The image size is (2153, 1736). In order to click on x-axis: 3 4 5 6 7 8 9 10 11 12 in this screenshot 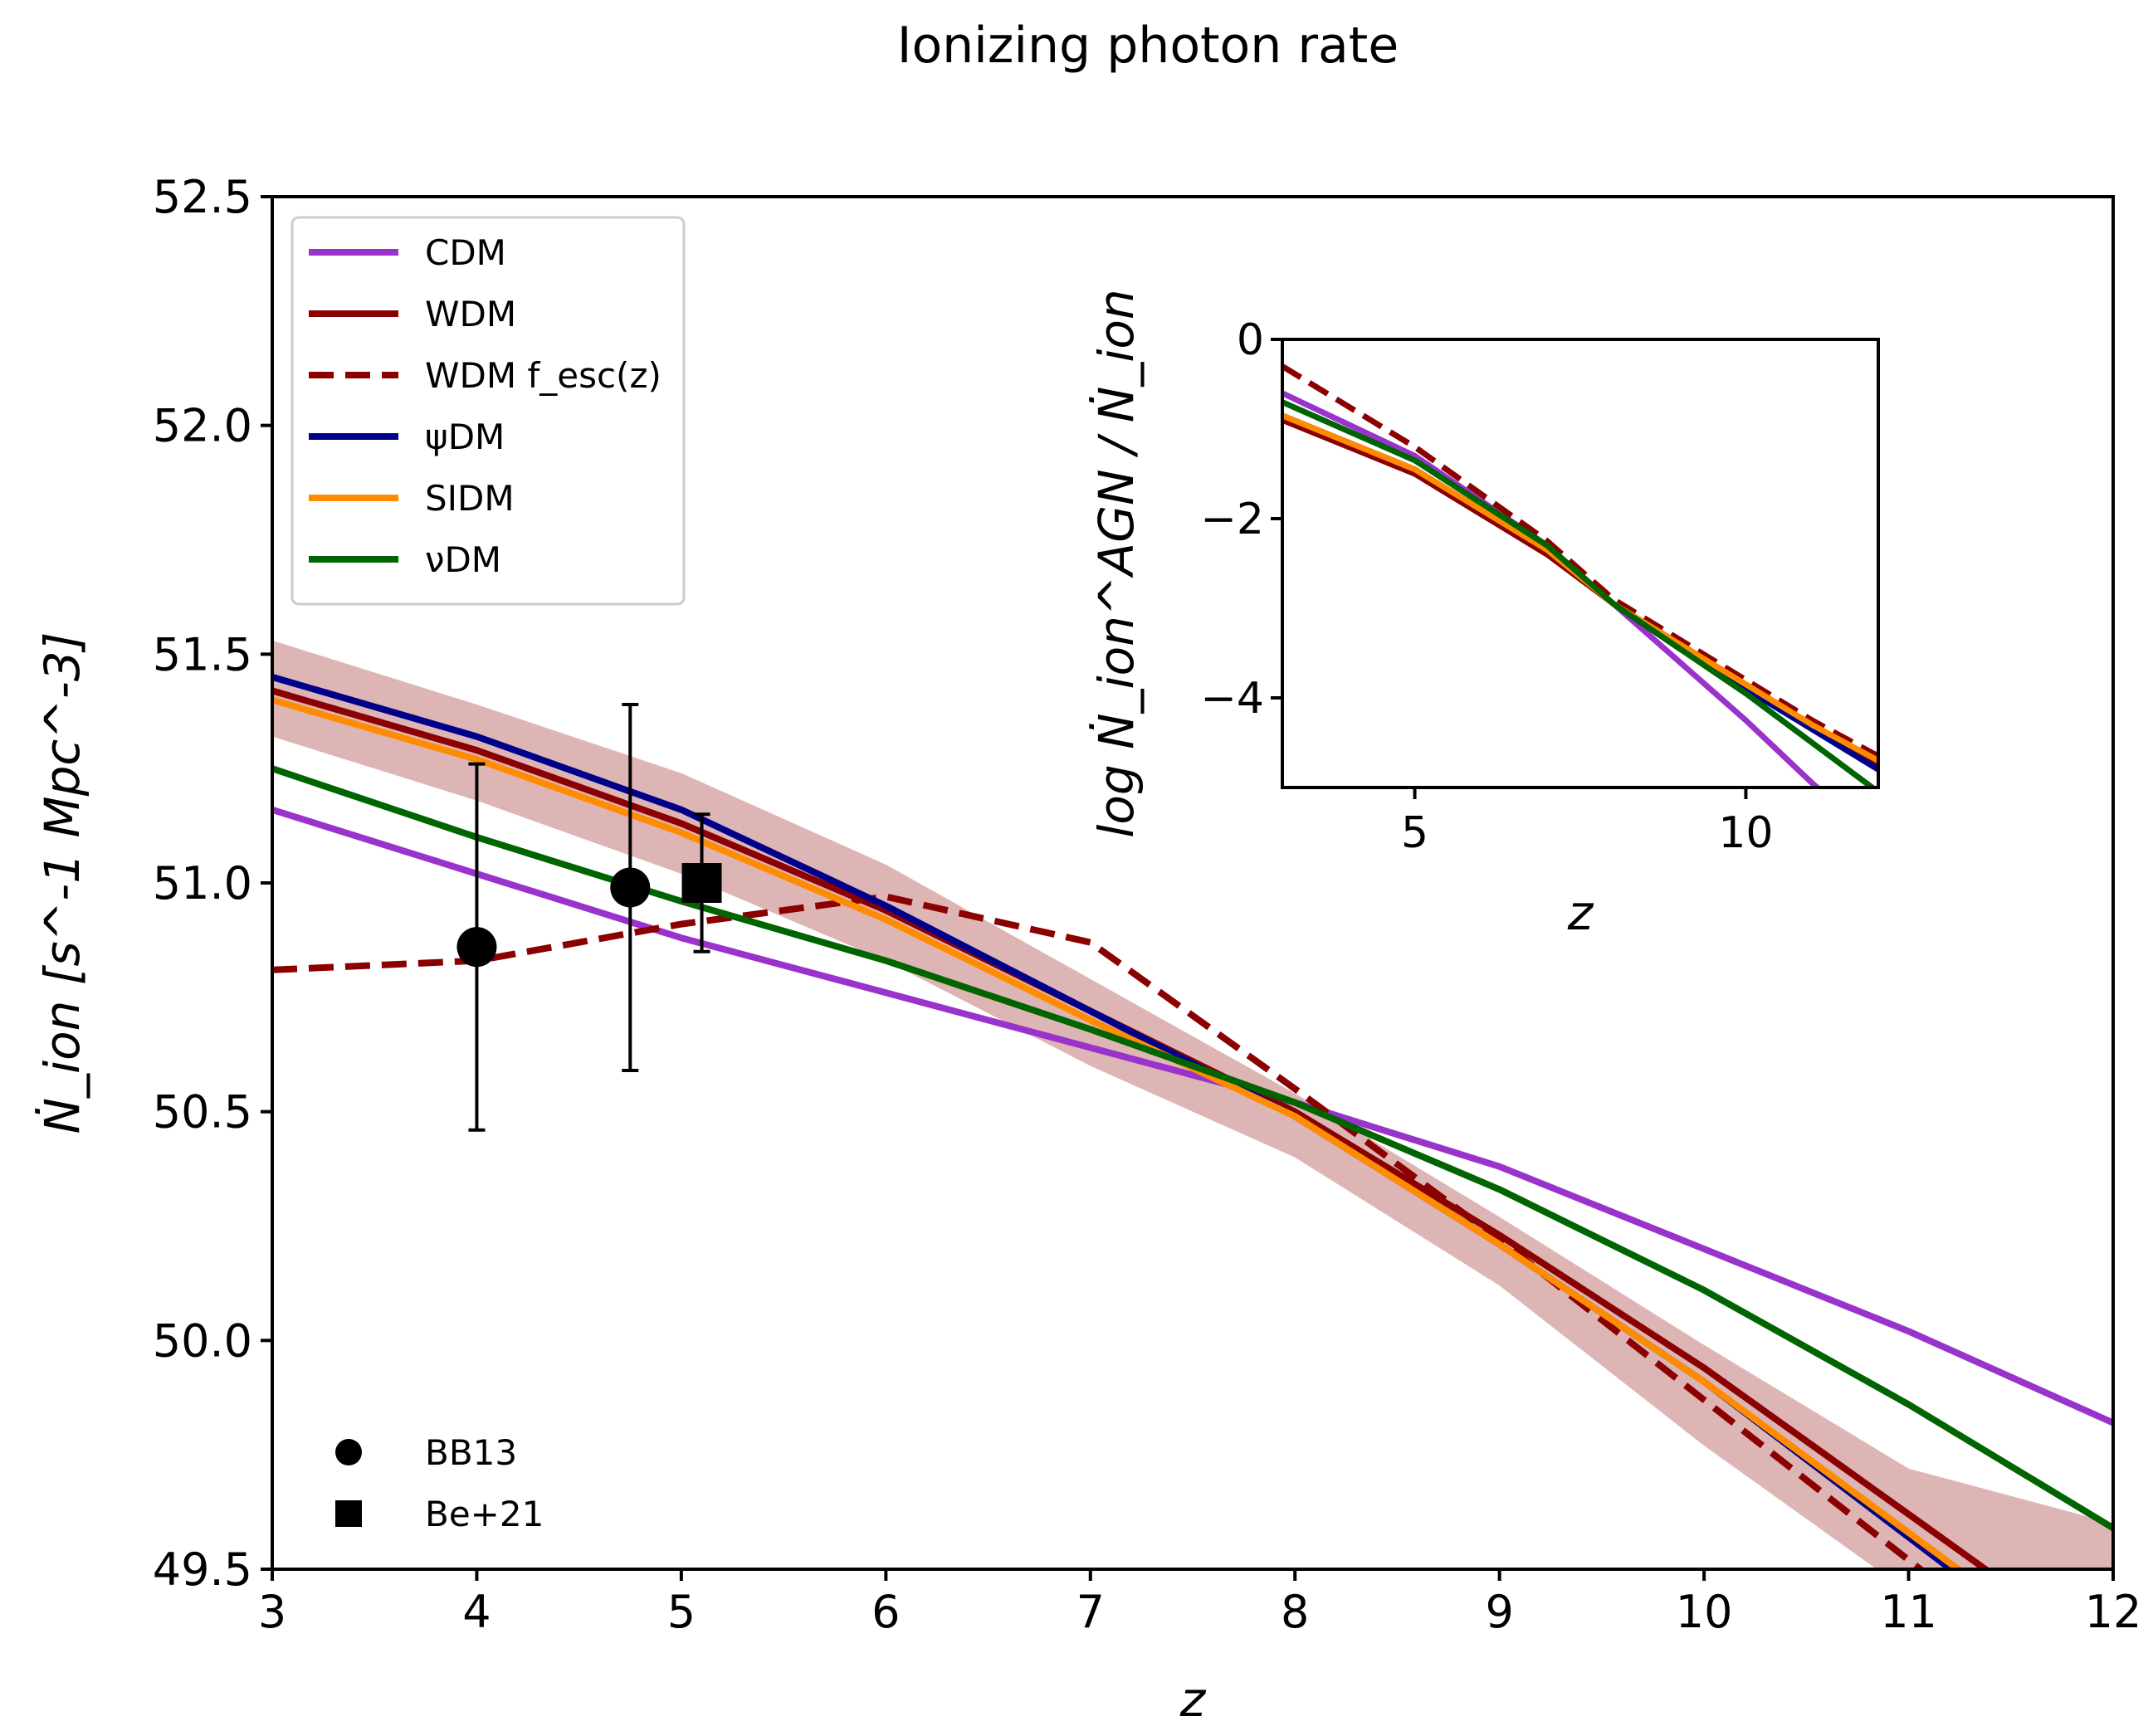, I will do `click(1200, 1603)`.